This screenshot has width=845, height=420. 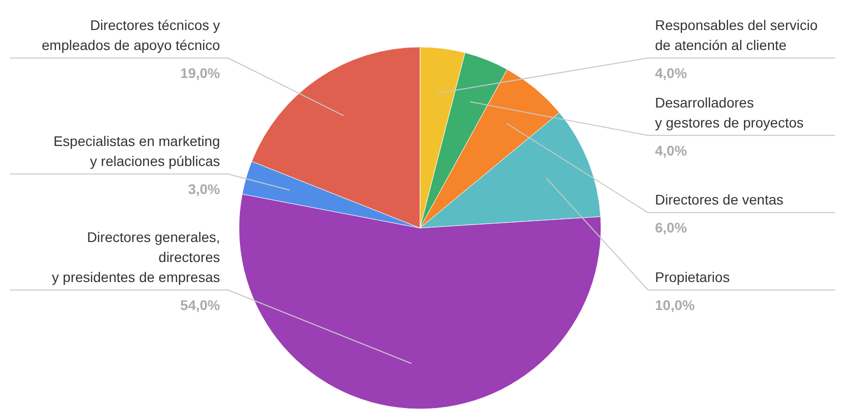 What do you see at coordinates (692, 277) in the screenshot?
I see `slice-label: Propietarios` at bounding box center [692, 277].